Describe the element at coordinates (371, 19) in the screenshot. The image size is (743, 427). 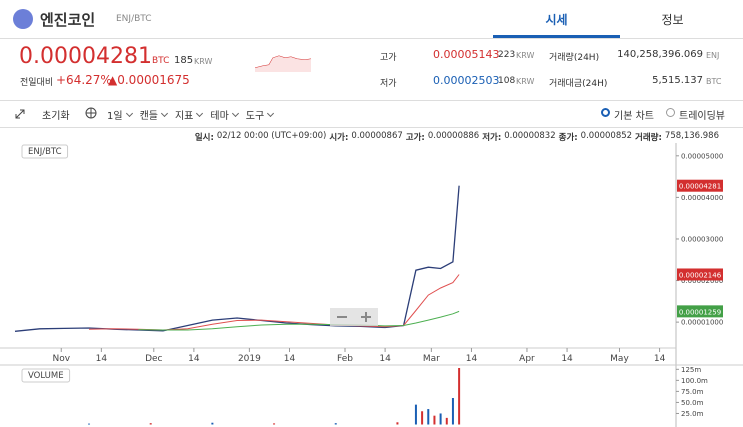
I see `top-bar` at that location.